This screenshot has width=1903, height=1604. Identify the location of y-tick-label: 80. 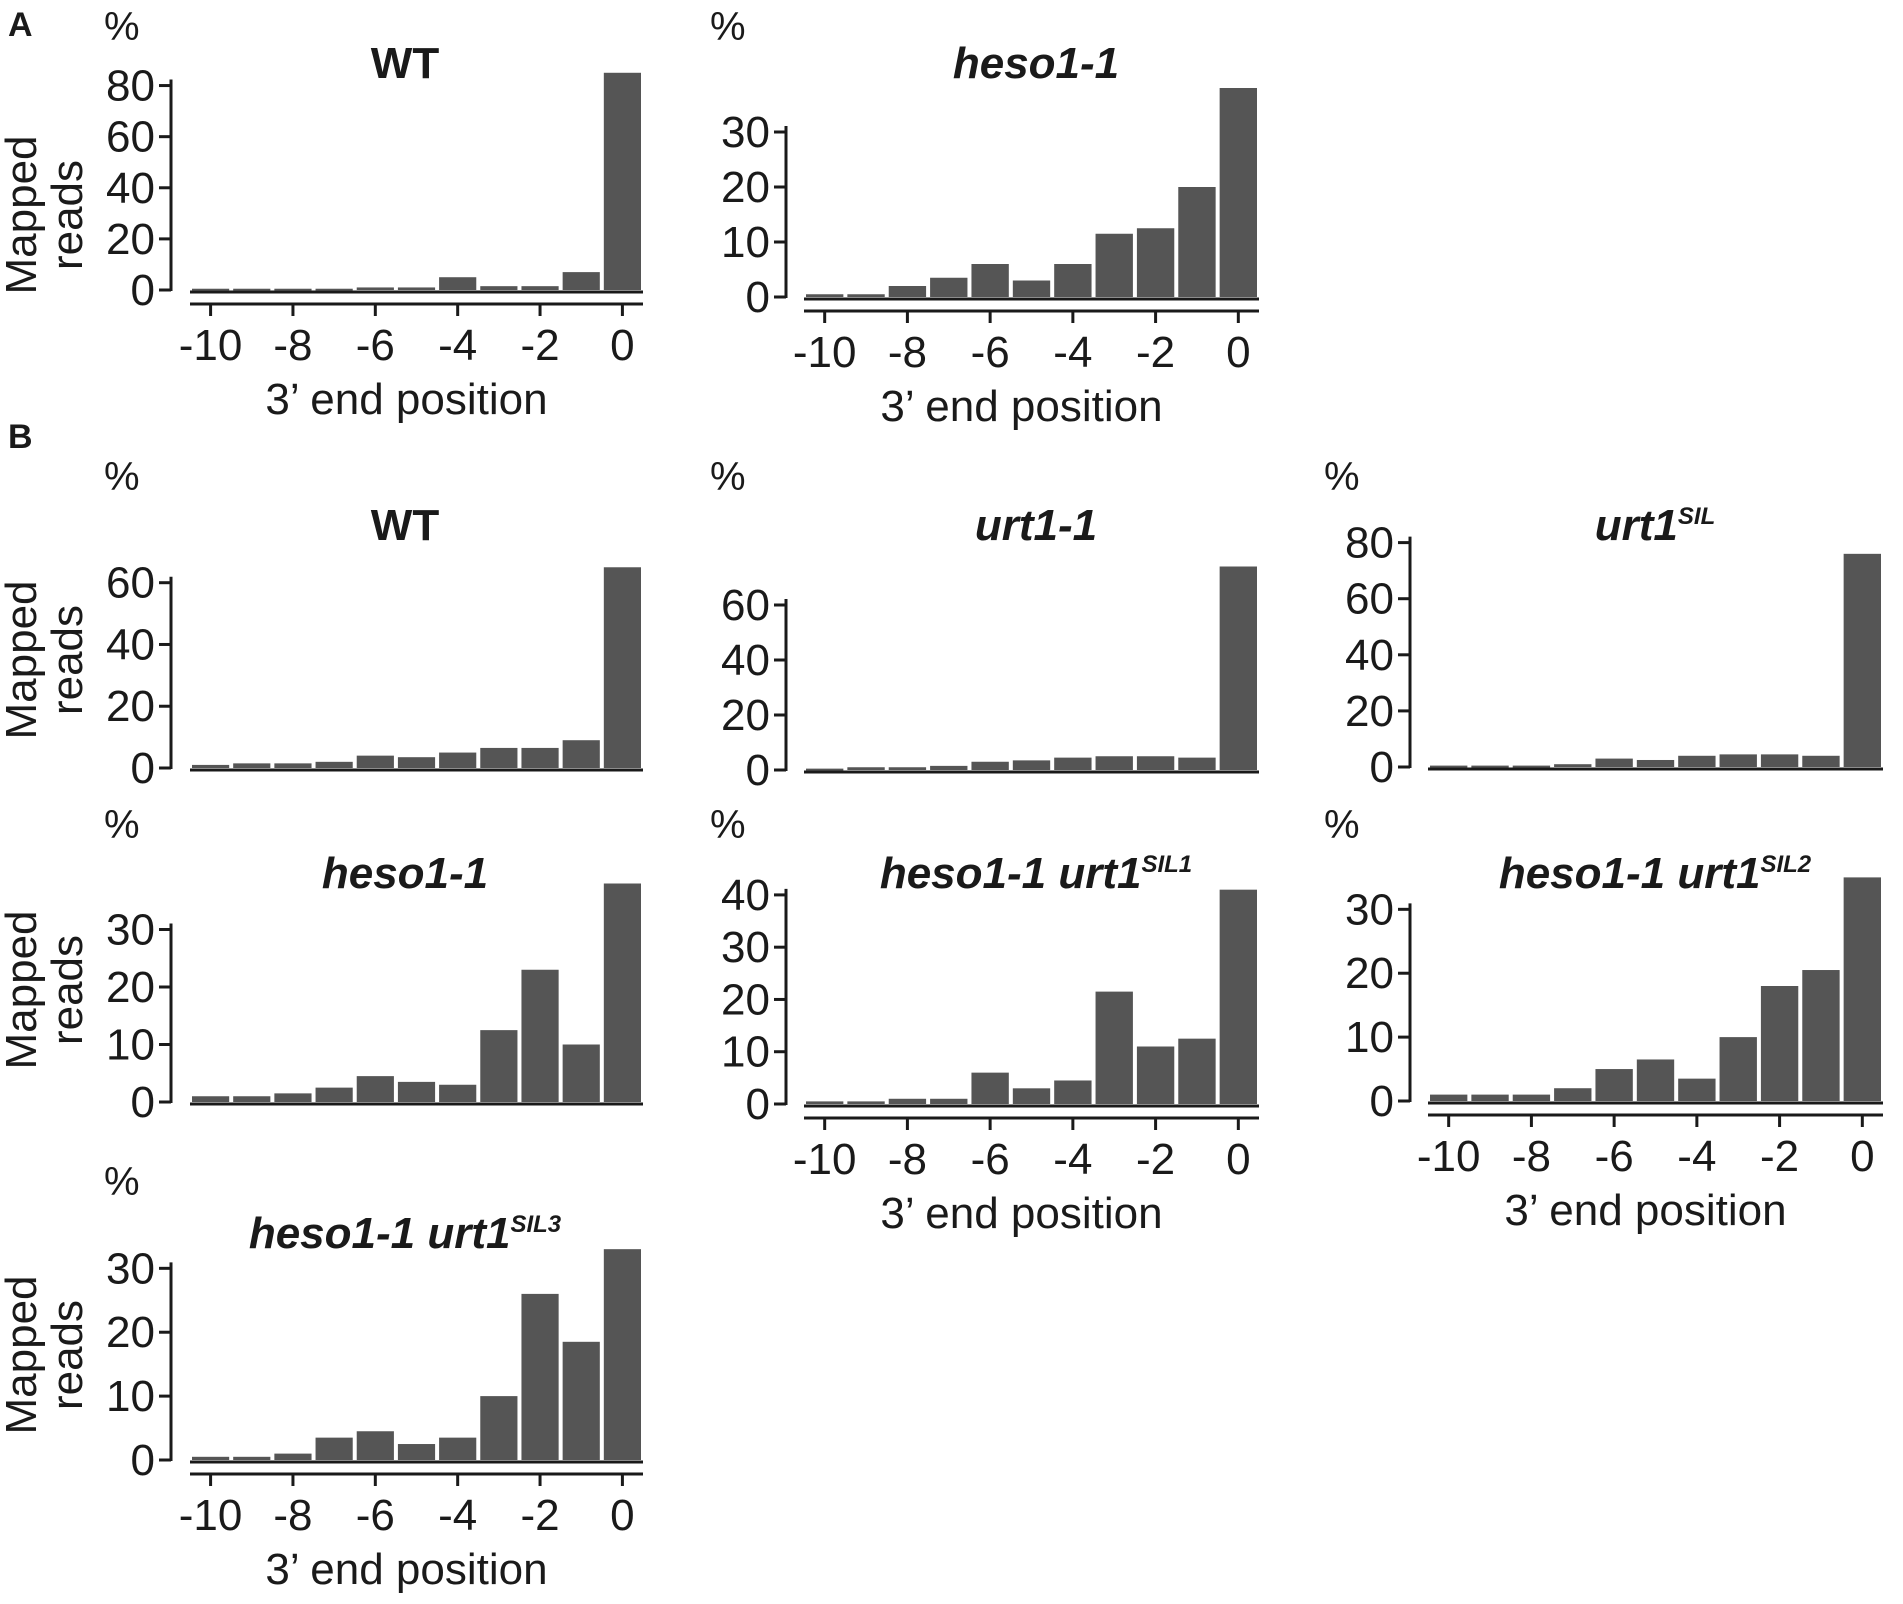
(130, 86).